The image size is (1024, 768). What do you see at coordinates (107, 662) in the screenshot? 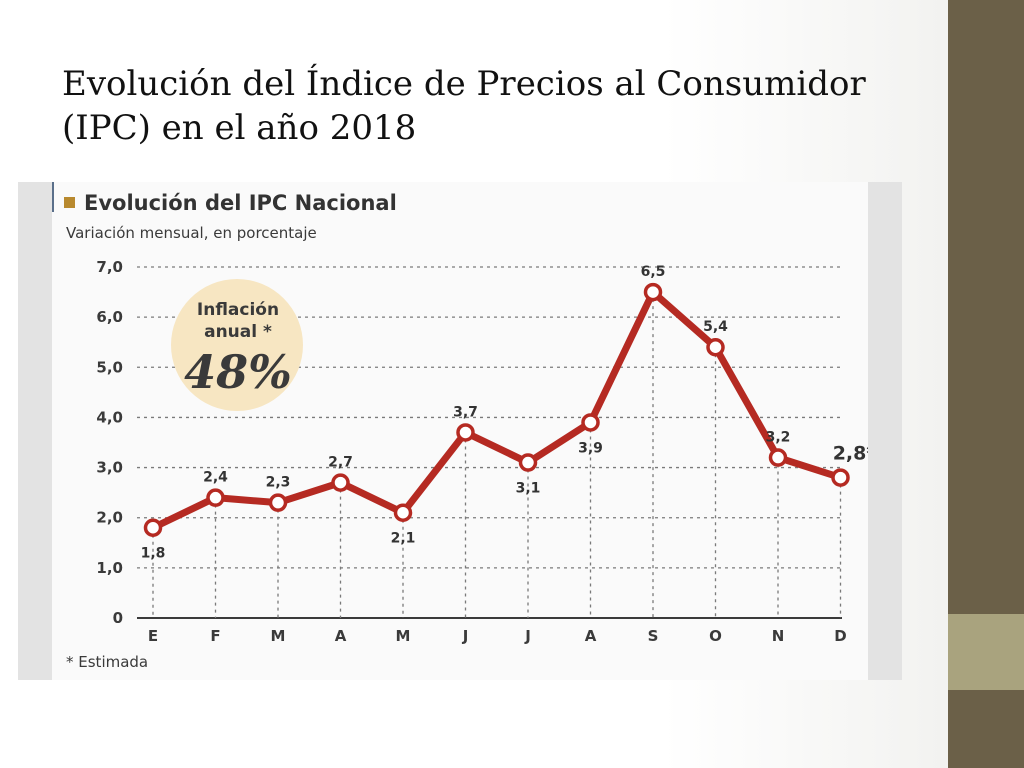
I see `footnote: * Estimada` at bounding box center [107, 662].